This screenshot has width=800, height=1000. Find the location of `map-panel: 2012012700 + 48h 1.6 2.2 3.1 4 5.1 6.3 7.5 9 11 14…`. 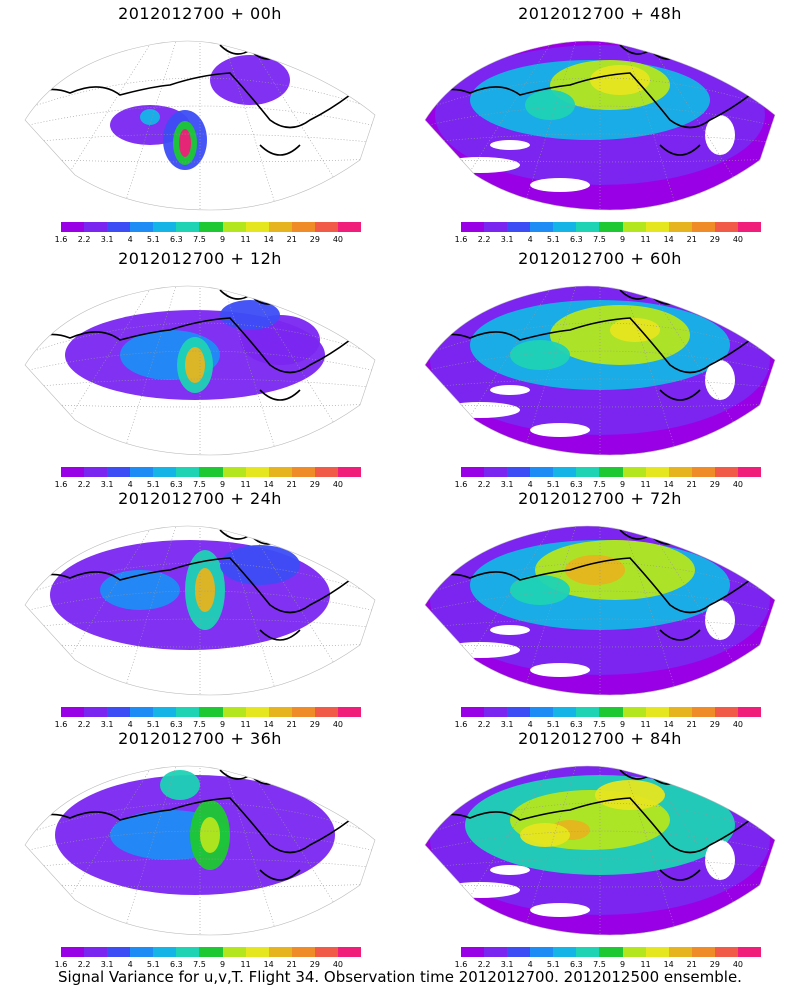

map-panel: 2012012700 + 48h 1.6 2.2 3.1 4 5.1 6.3 7.5 9 11 14… is located at coordinates (600, 122).